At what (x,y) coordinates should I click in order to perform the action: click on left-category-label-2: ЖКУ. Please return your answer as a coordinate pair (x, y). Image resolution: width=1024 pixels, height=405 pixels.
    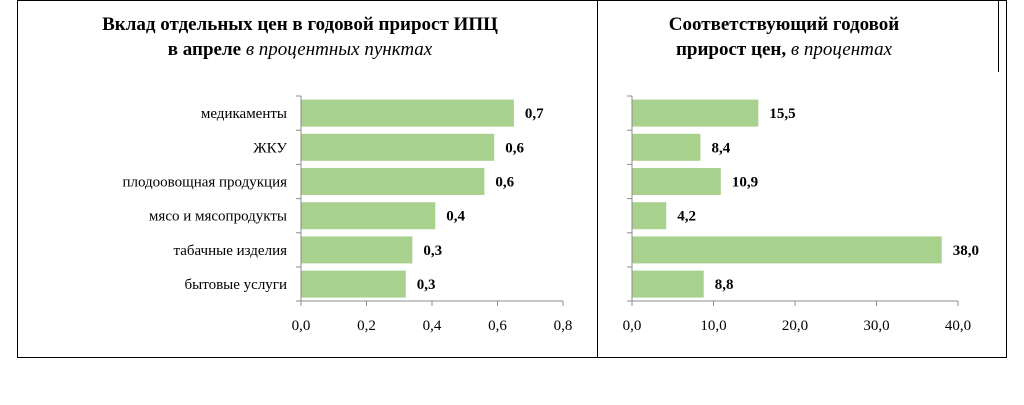
    Looking at the image, I should click on (270, 148).